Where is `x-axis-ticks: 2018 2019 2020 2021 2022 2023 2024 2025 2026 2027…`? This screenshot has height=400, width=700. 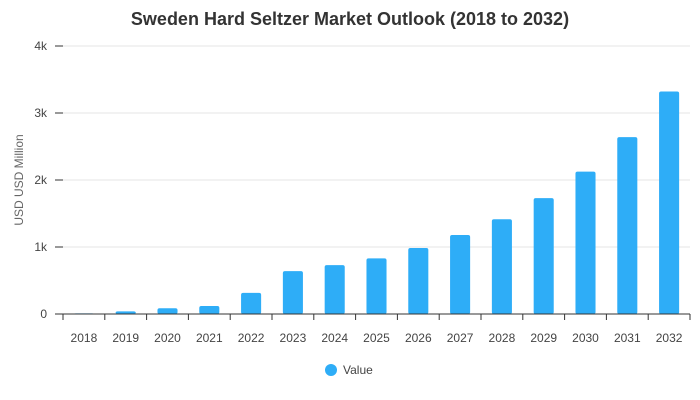 x-axis-ticks: 2018 2019 2020 2021 2022 2023 2024 2025 2026 2027… is located at coordinates (376, 329).